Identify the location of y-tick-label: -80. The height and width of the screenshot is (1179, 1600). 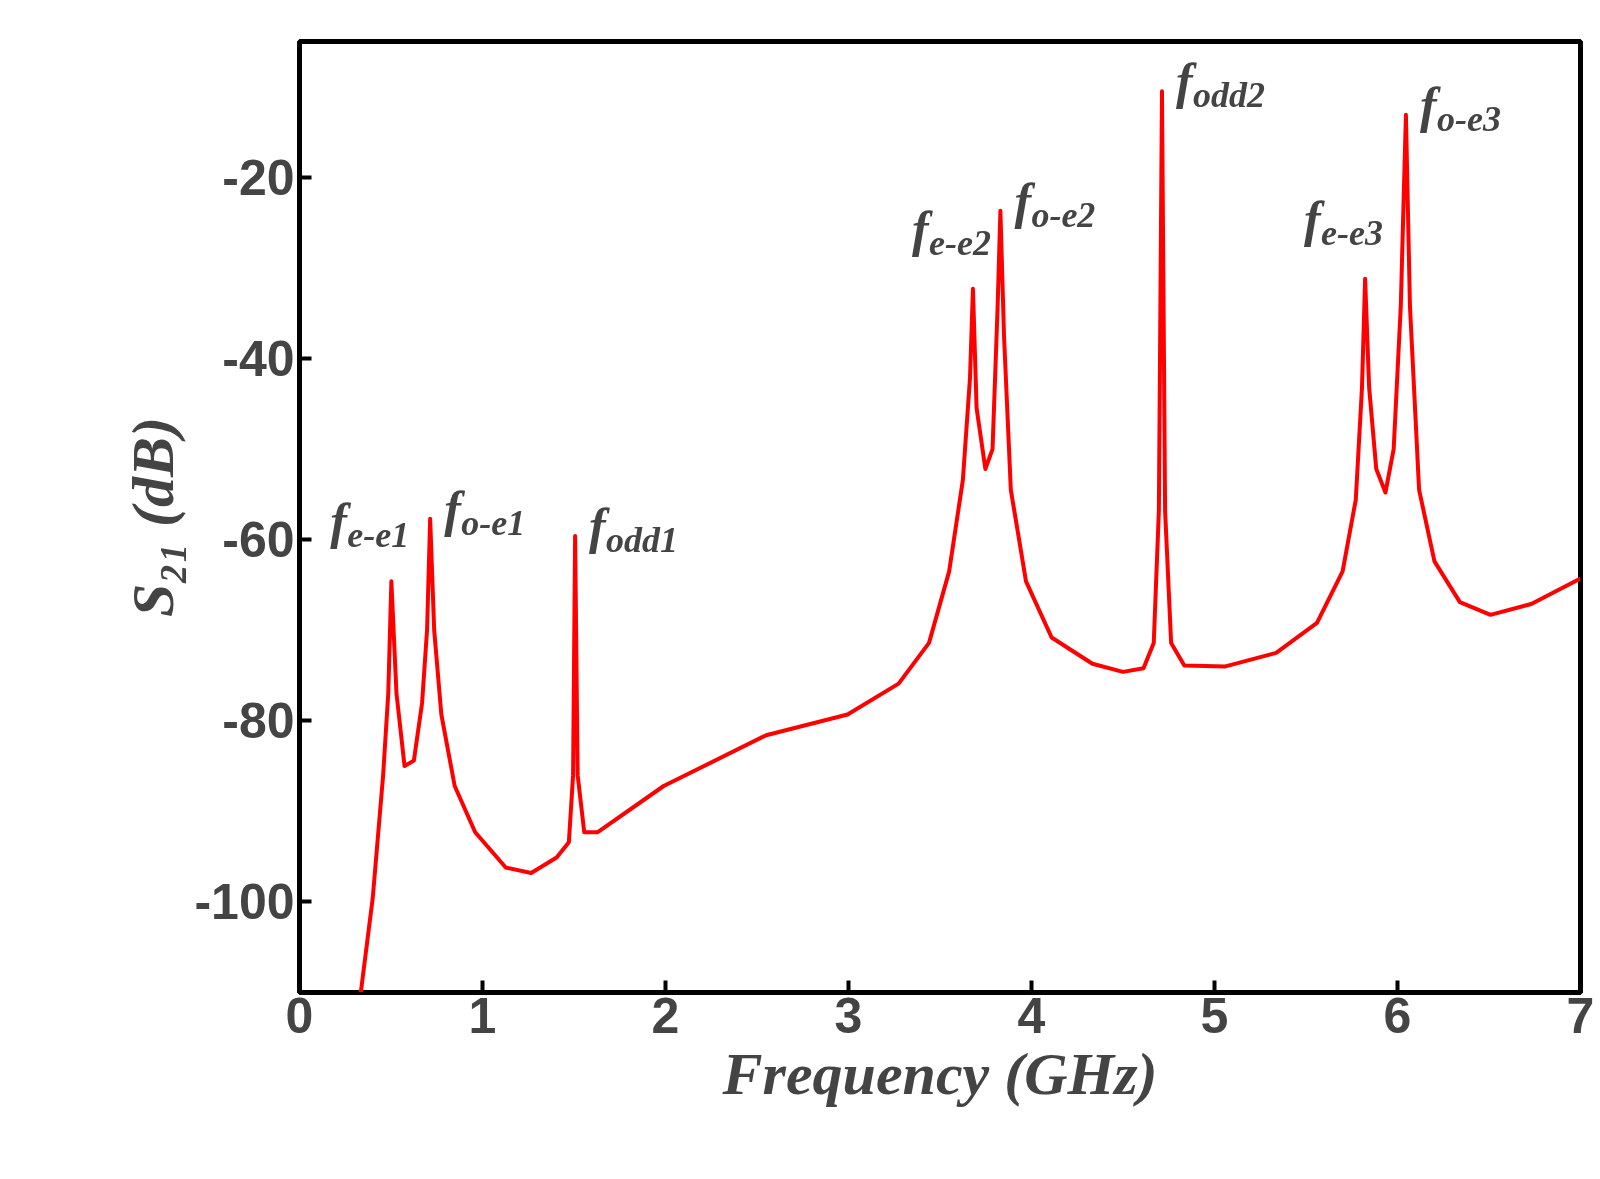
(258, 721).